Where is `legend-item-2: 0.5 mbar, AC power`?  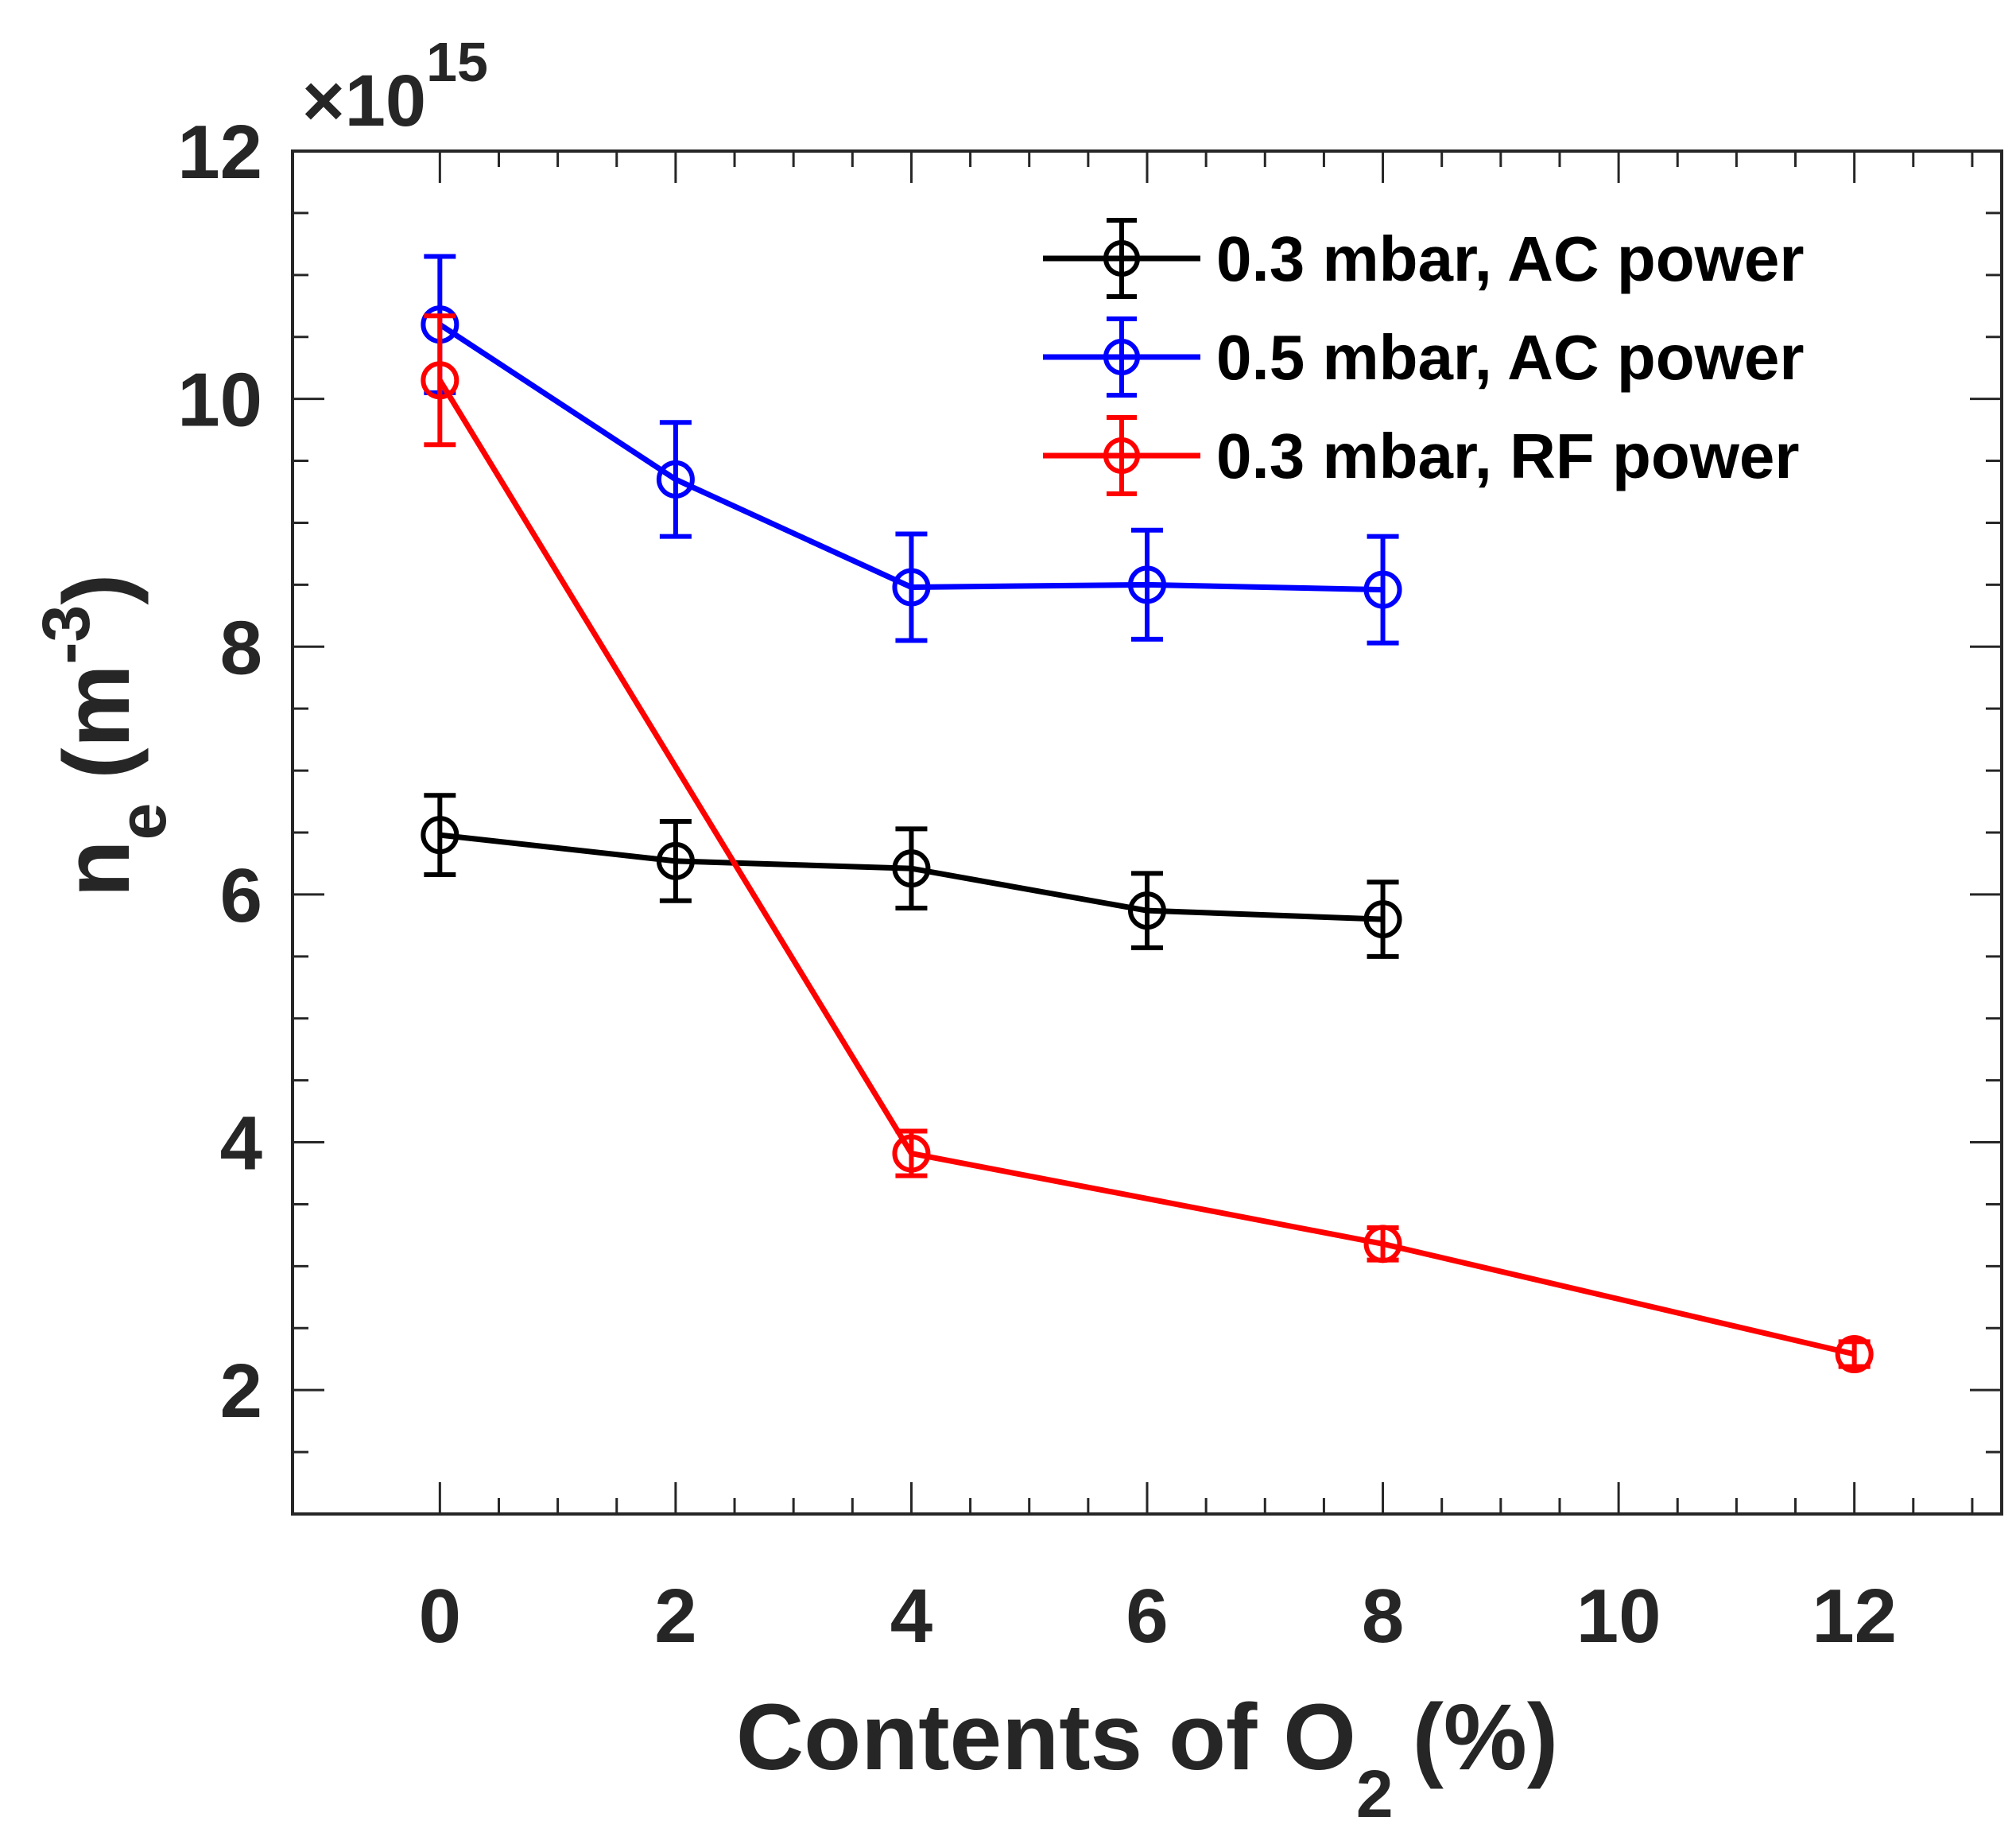 legend-item-2: 0.5 mbar, AC power is located at coordinates (1424, 357).